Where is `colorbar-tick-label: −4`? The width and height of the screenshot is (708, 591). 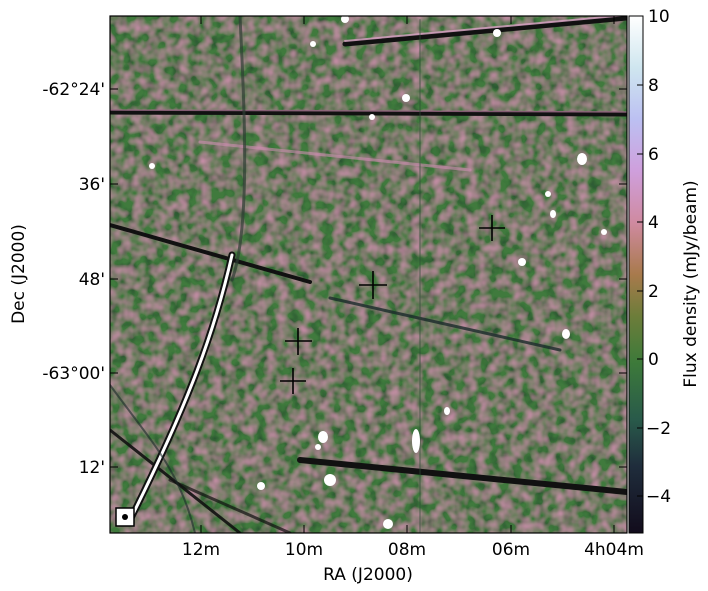
colorbar-tick-label: −4 is located at coordinates (658, 497).